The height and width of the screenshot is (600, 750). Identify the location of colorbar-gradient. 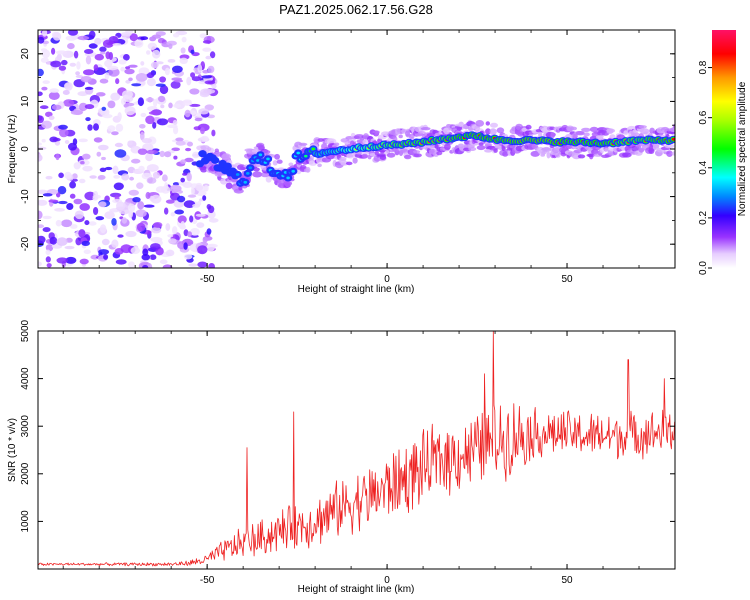
(724, 149).